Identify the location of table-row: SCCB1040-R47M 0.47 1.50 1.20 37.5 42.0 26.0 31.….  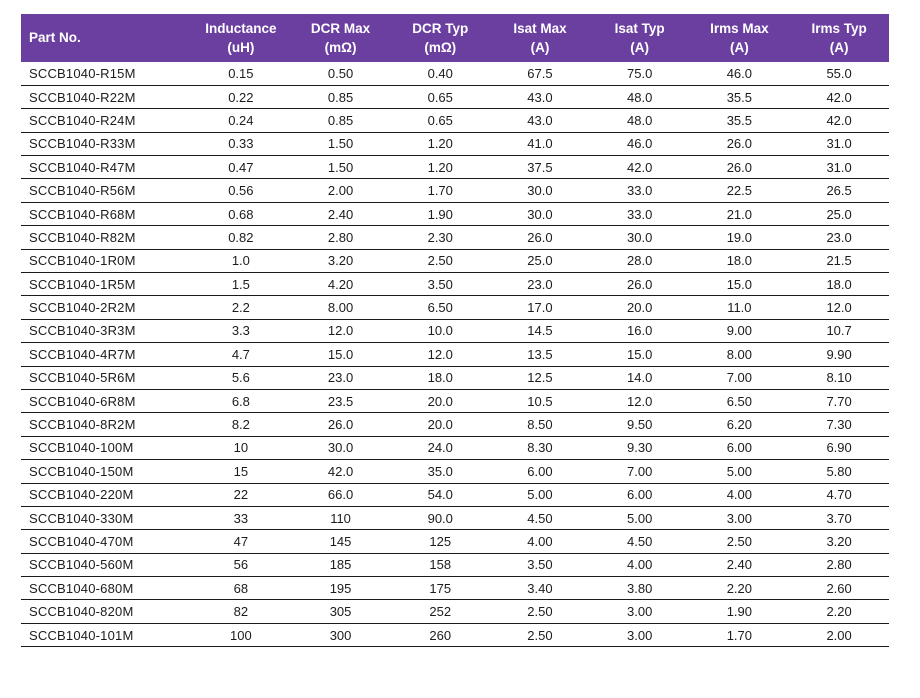
(455, 167).